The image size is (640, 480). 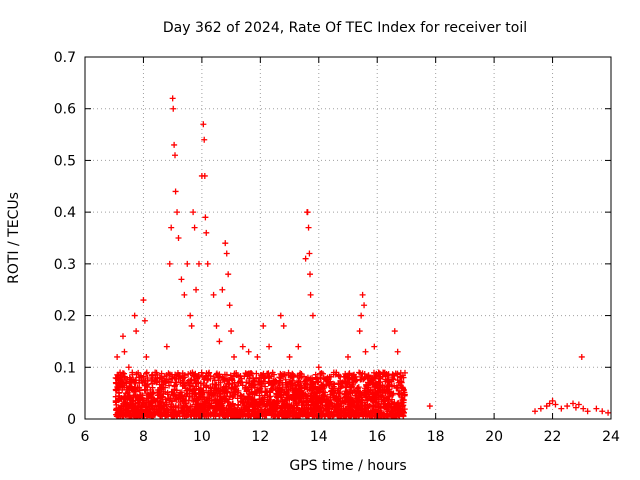 What do you see at coordinates (143, 437) in the screenshot?
I see `x-tick-label: 8` at bounding box center [143, 437].